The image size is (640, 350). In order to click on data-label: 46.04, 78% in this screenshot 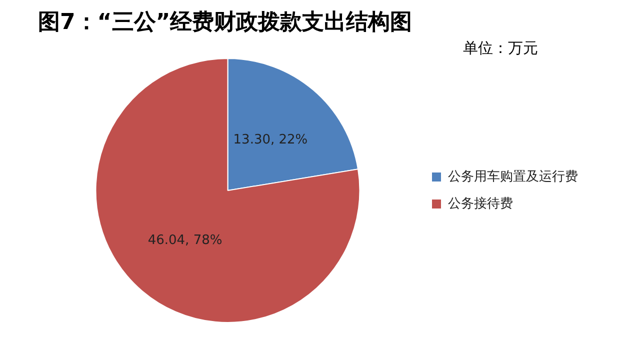, I will do `click(185, 240)`.